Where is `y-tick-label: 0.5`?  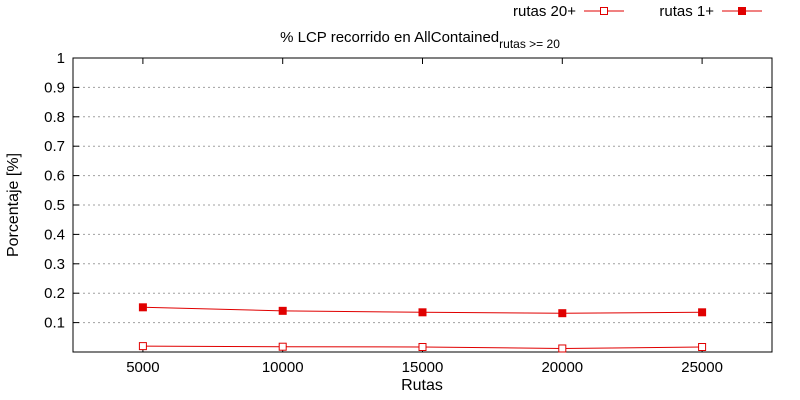 y-tick-label: 0.5 is located at coordinates (54, 205).